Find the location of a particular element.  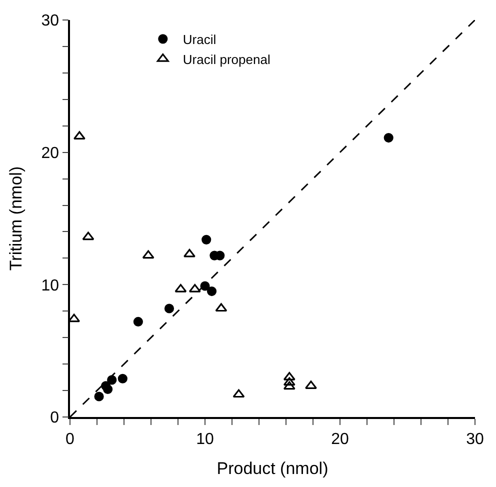

y-tick-label: 30 is located at coordinates (50, 21).